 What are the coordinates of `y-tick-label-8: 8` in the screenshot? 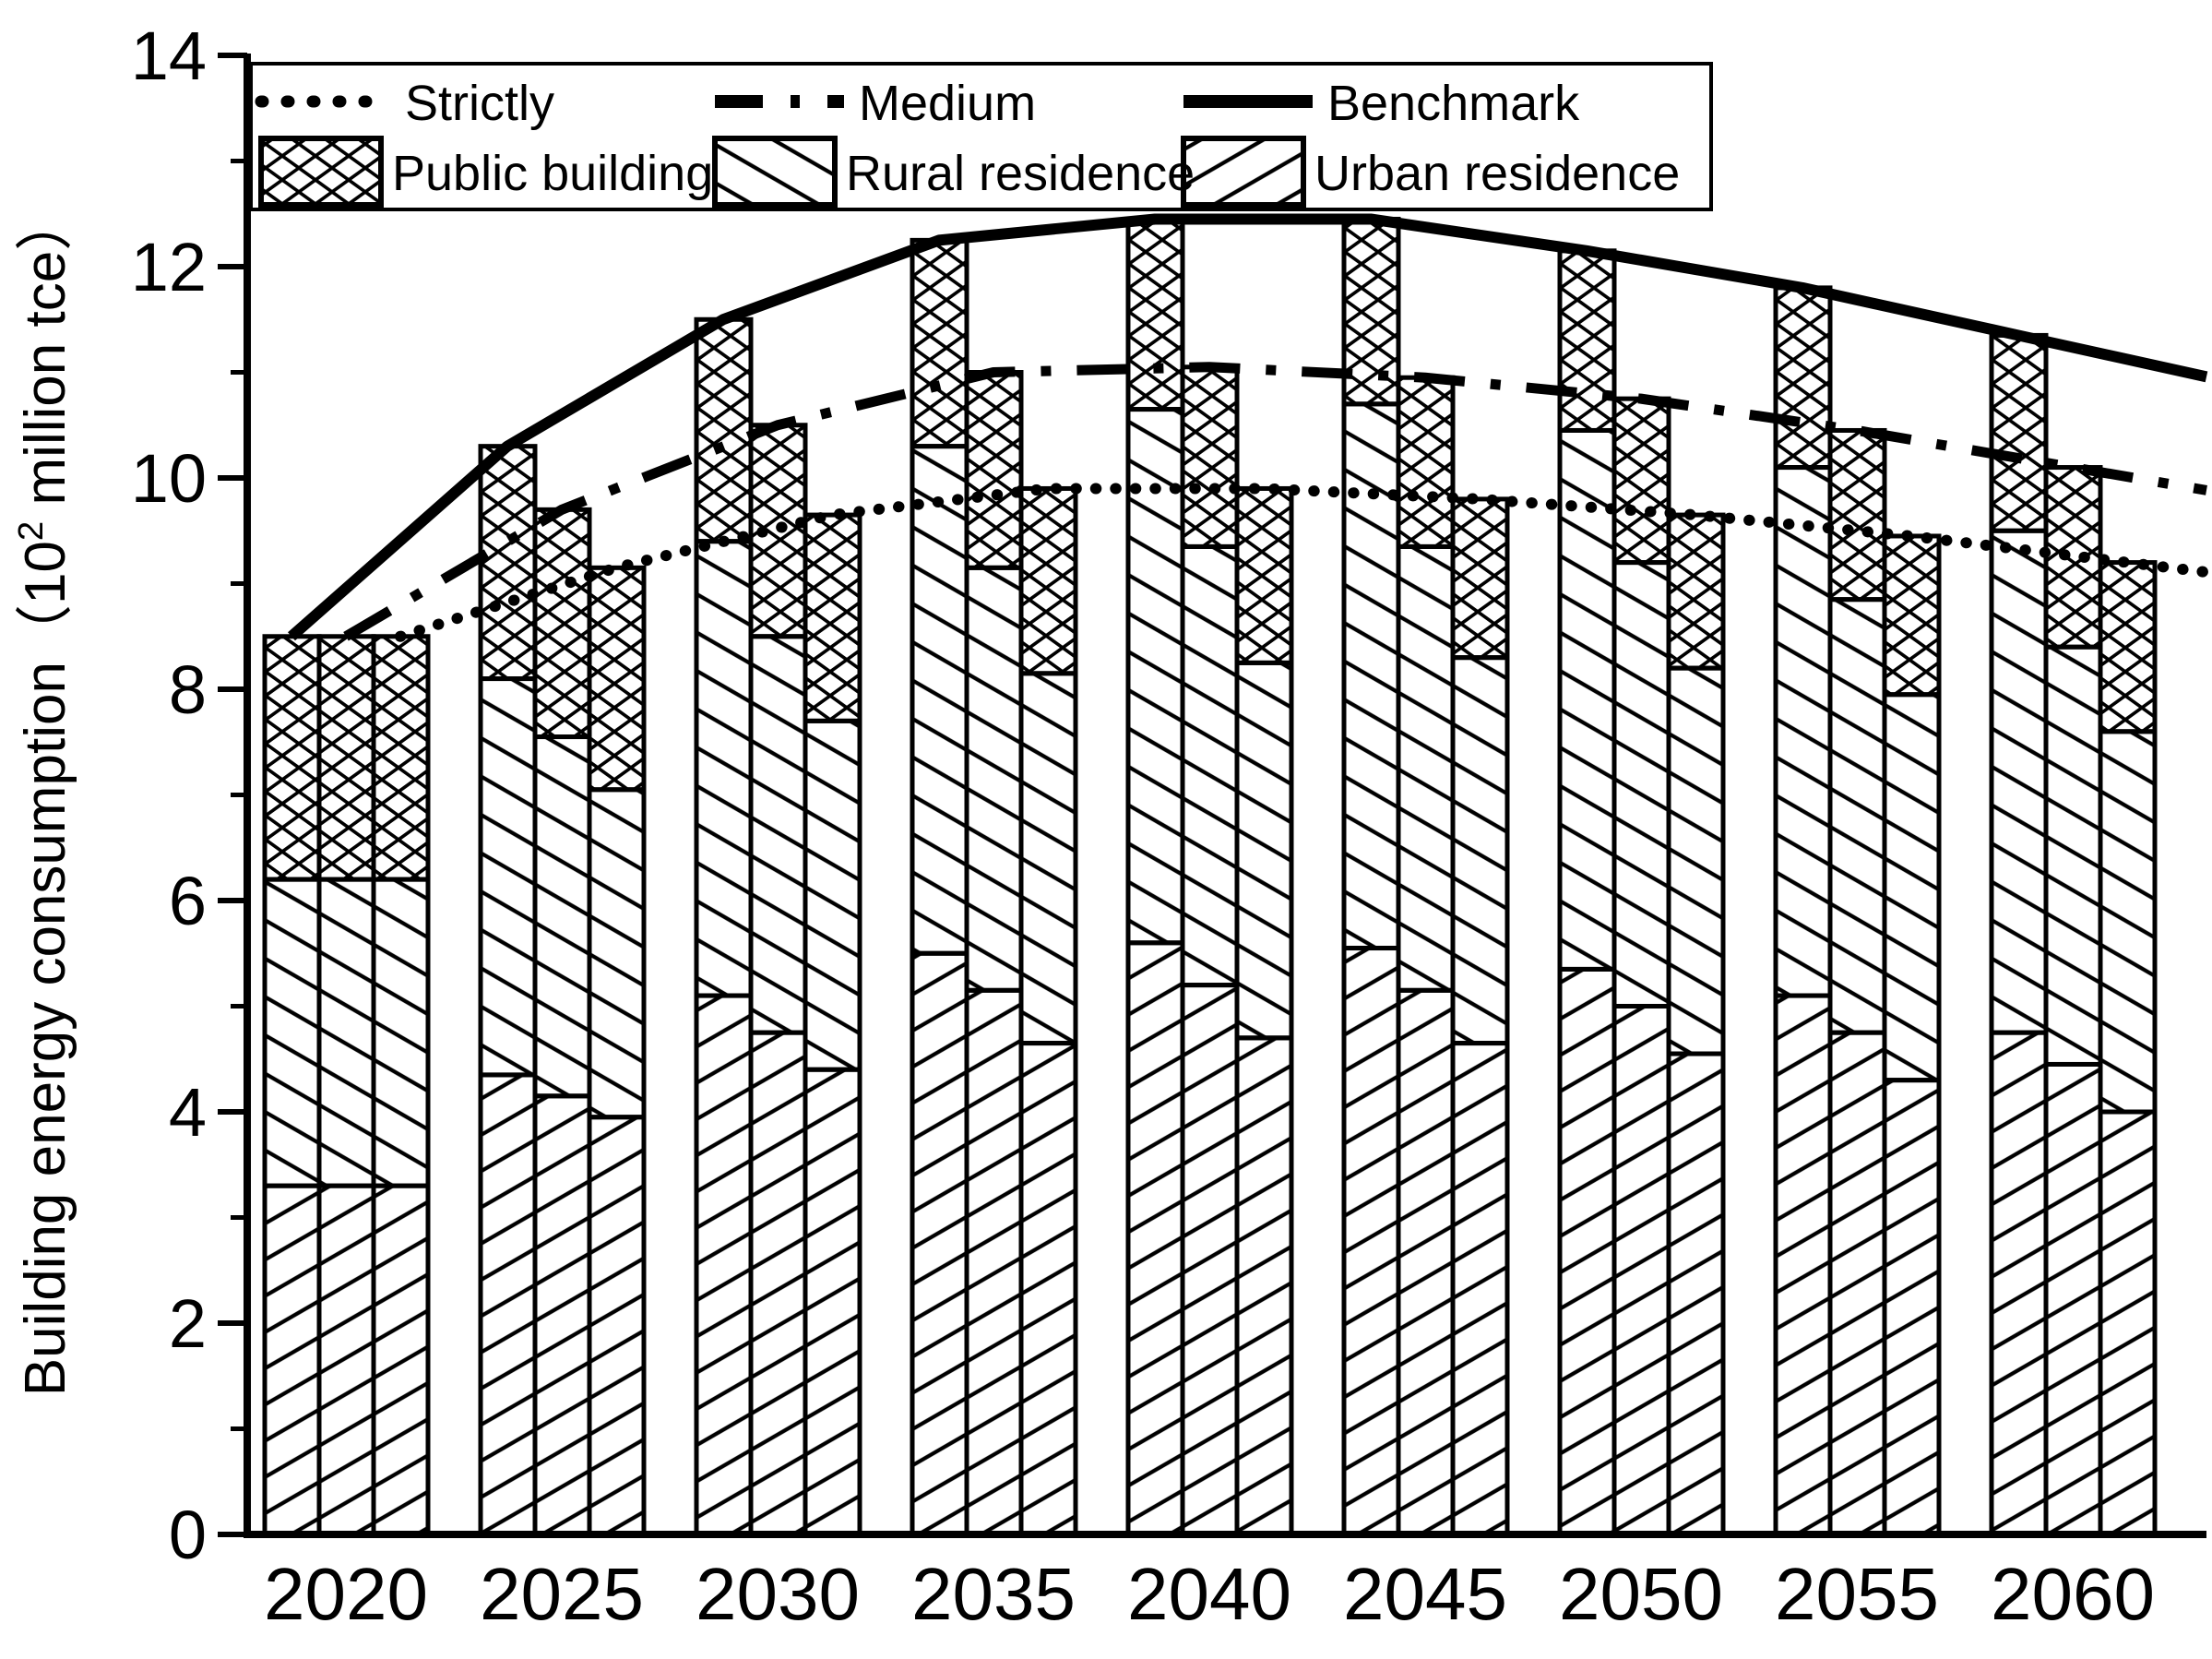 It's located at (188, 689).